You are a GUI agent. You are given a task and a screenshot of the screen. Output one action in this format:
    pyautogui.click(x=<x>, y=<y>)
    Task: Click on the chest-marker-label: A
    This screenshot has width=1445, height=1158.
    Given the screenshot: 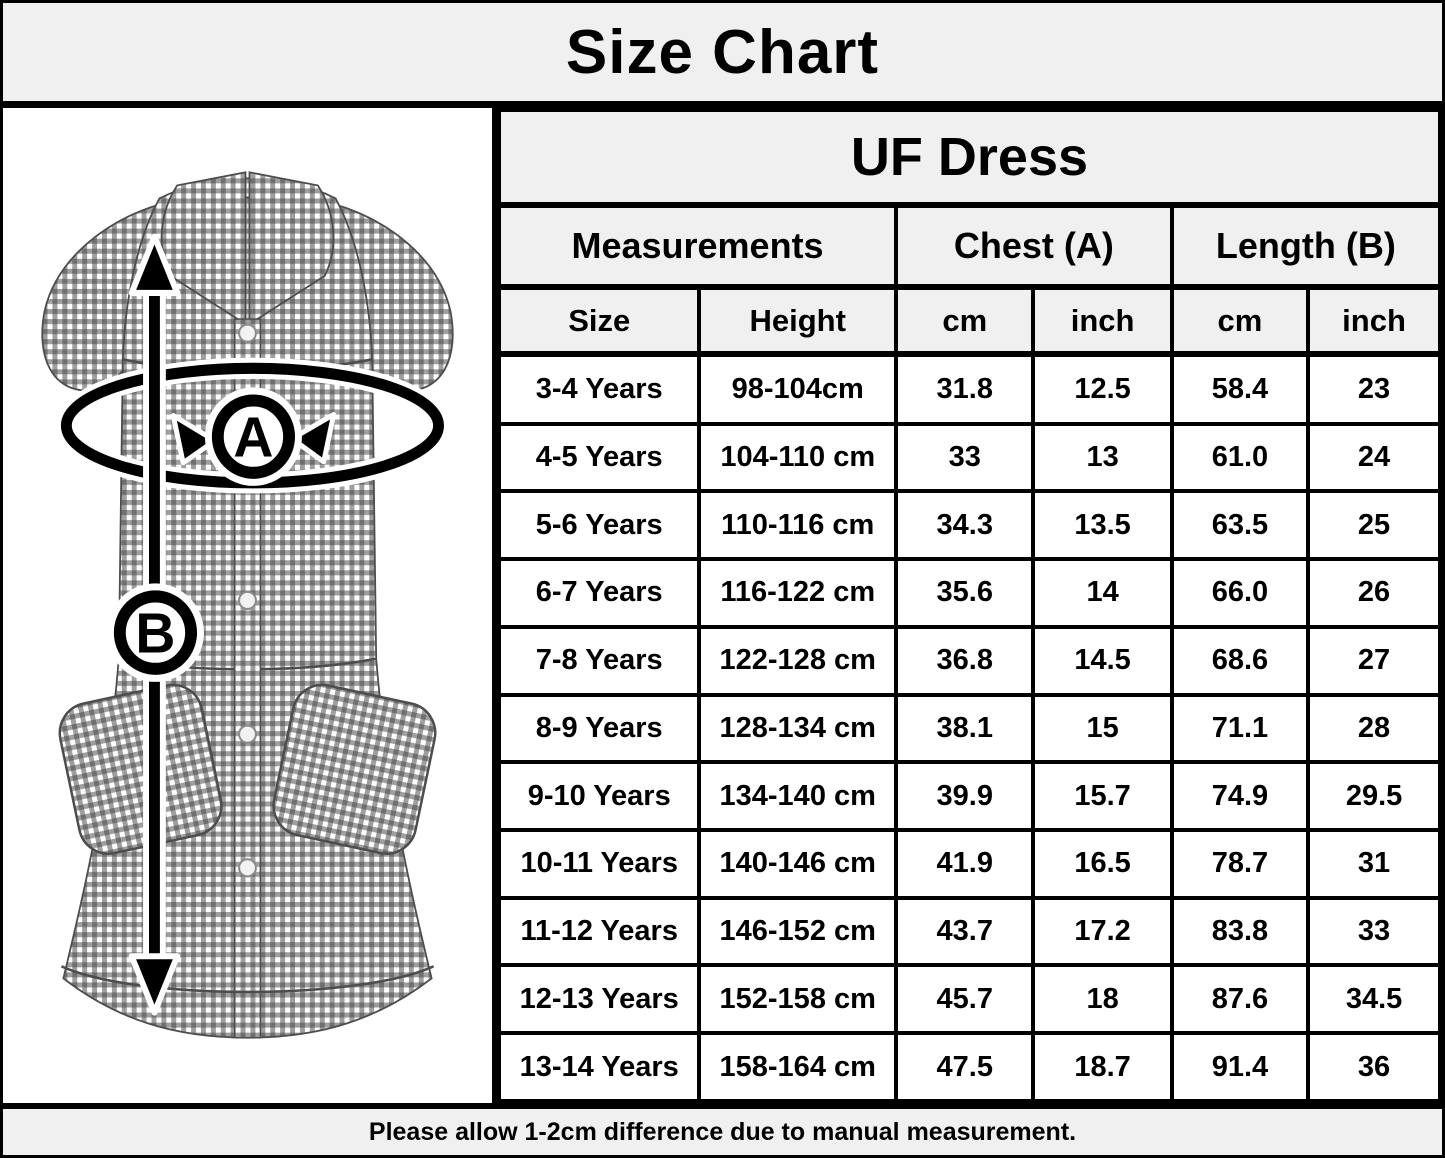 What is the action you would take?
    pyautogui.click(x=253, y=436)
    